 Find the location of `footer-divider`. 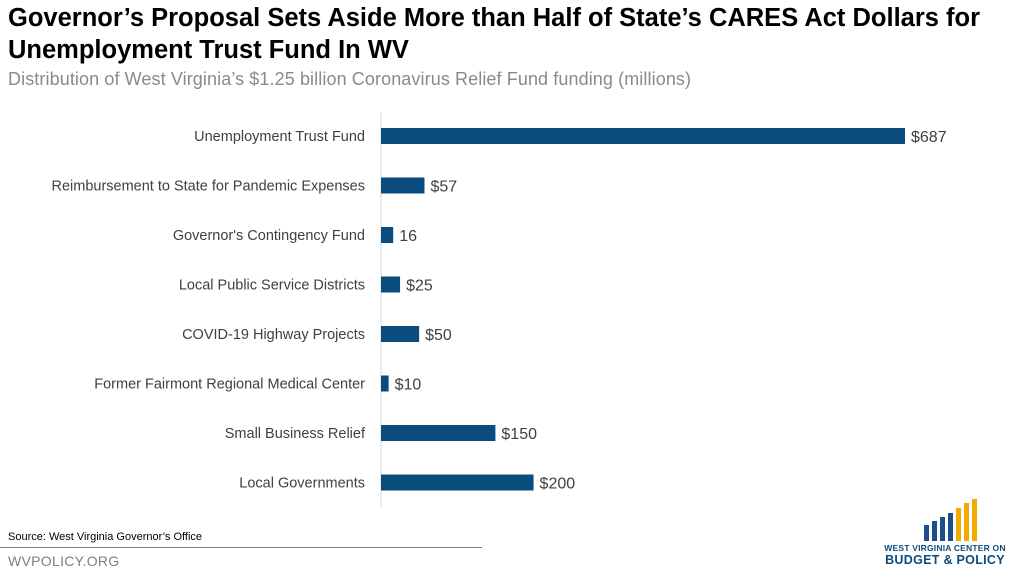

footer-divider is located at coordinates (241, 547).